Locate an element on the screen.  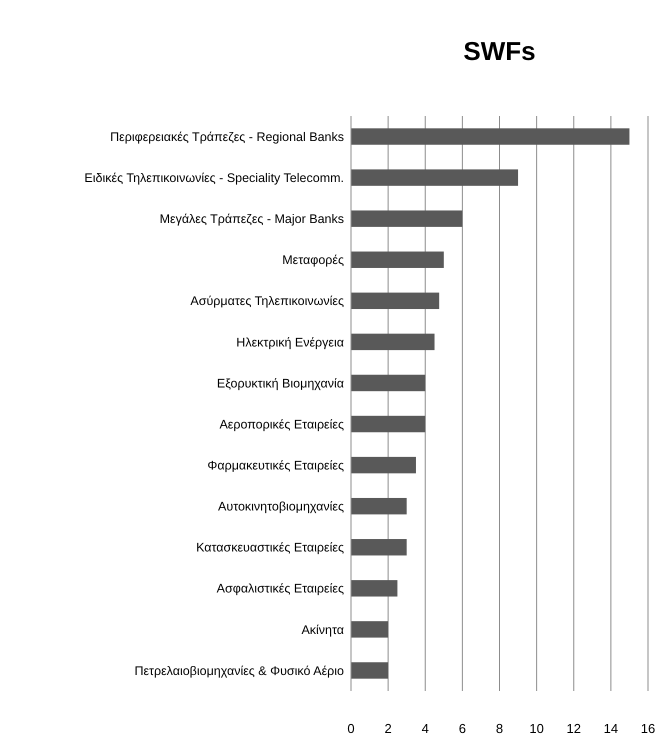
y-tick-label: Εξορυκτική Βιομηχανία is located at coordinates (280, 383).